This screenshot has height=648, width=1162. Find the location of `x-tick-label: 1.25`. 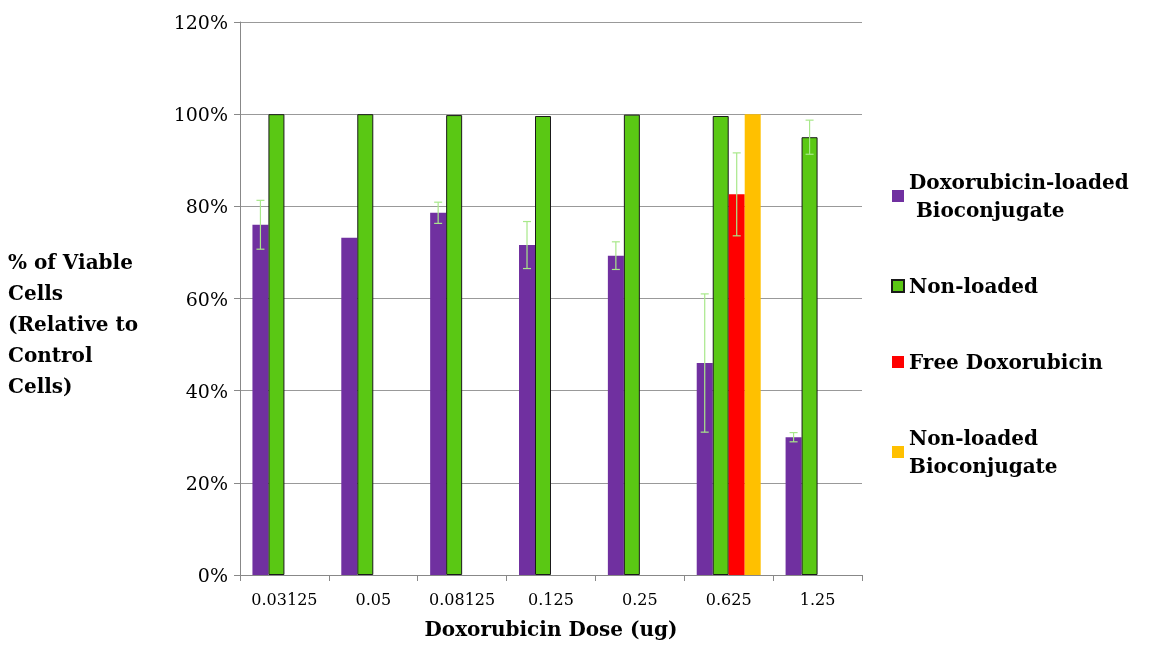

x-tick-label: 1.25 is located at coordinates (817, 599).